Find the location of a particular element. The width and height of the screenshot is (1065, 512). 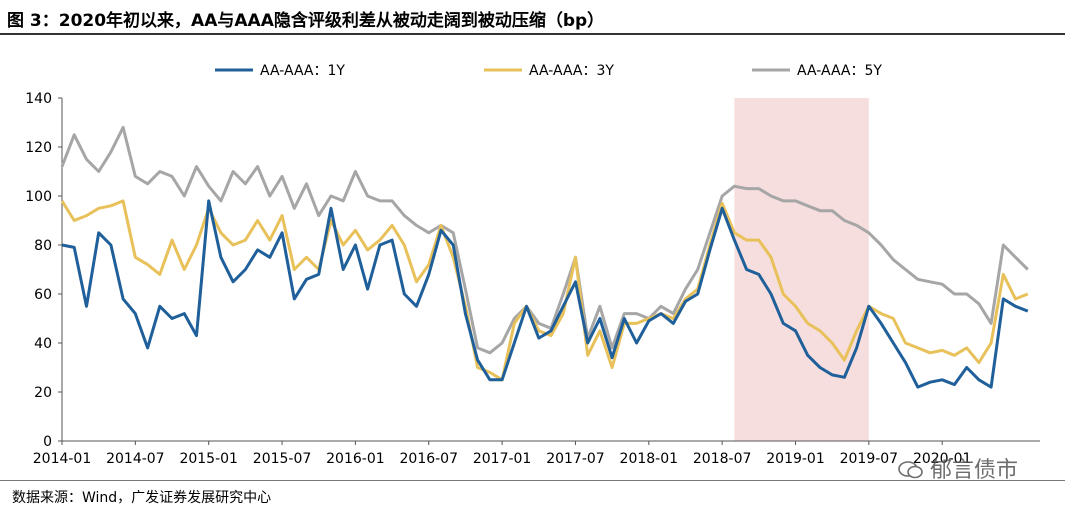

x-tick-label: 2016-07 is located at coordinates (429, 459).